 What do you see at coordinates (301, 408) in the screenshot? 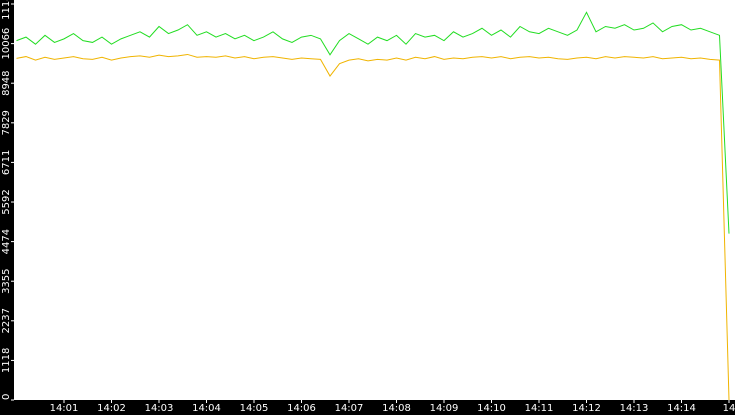
I see `x-tick-label: 14:06` at bounding box center [301, 408].